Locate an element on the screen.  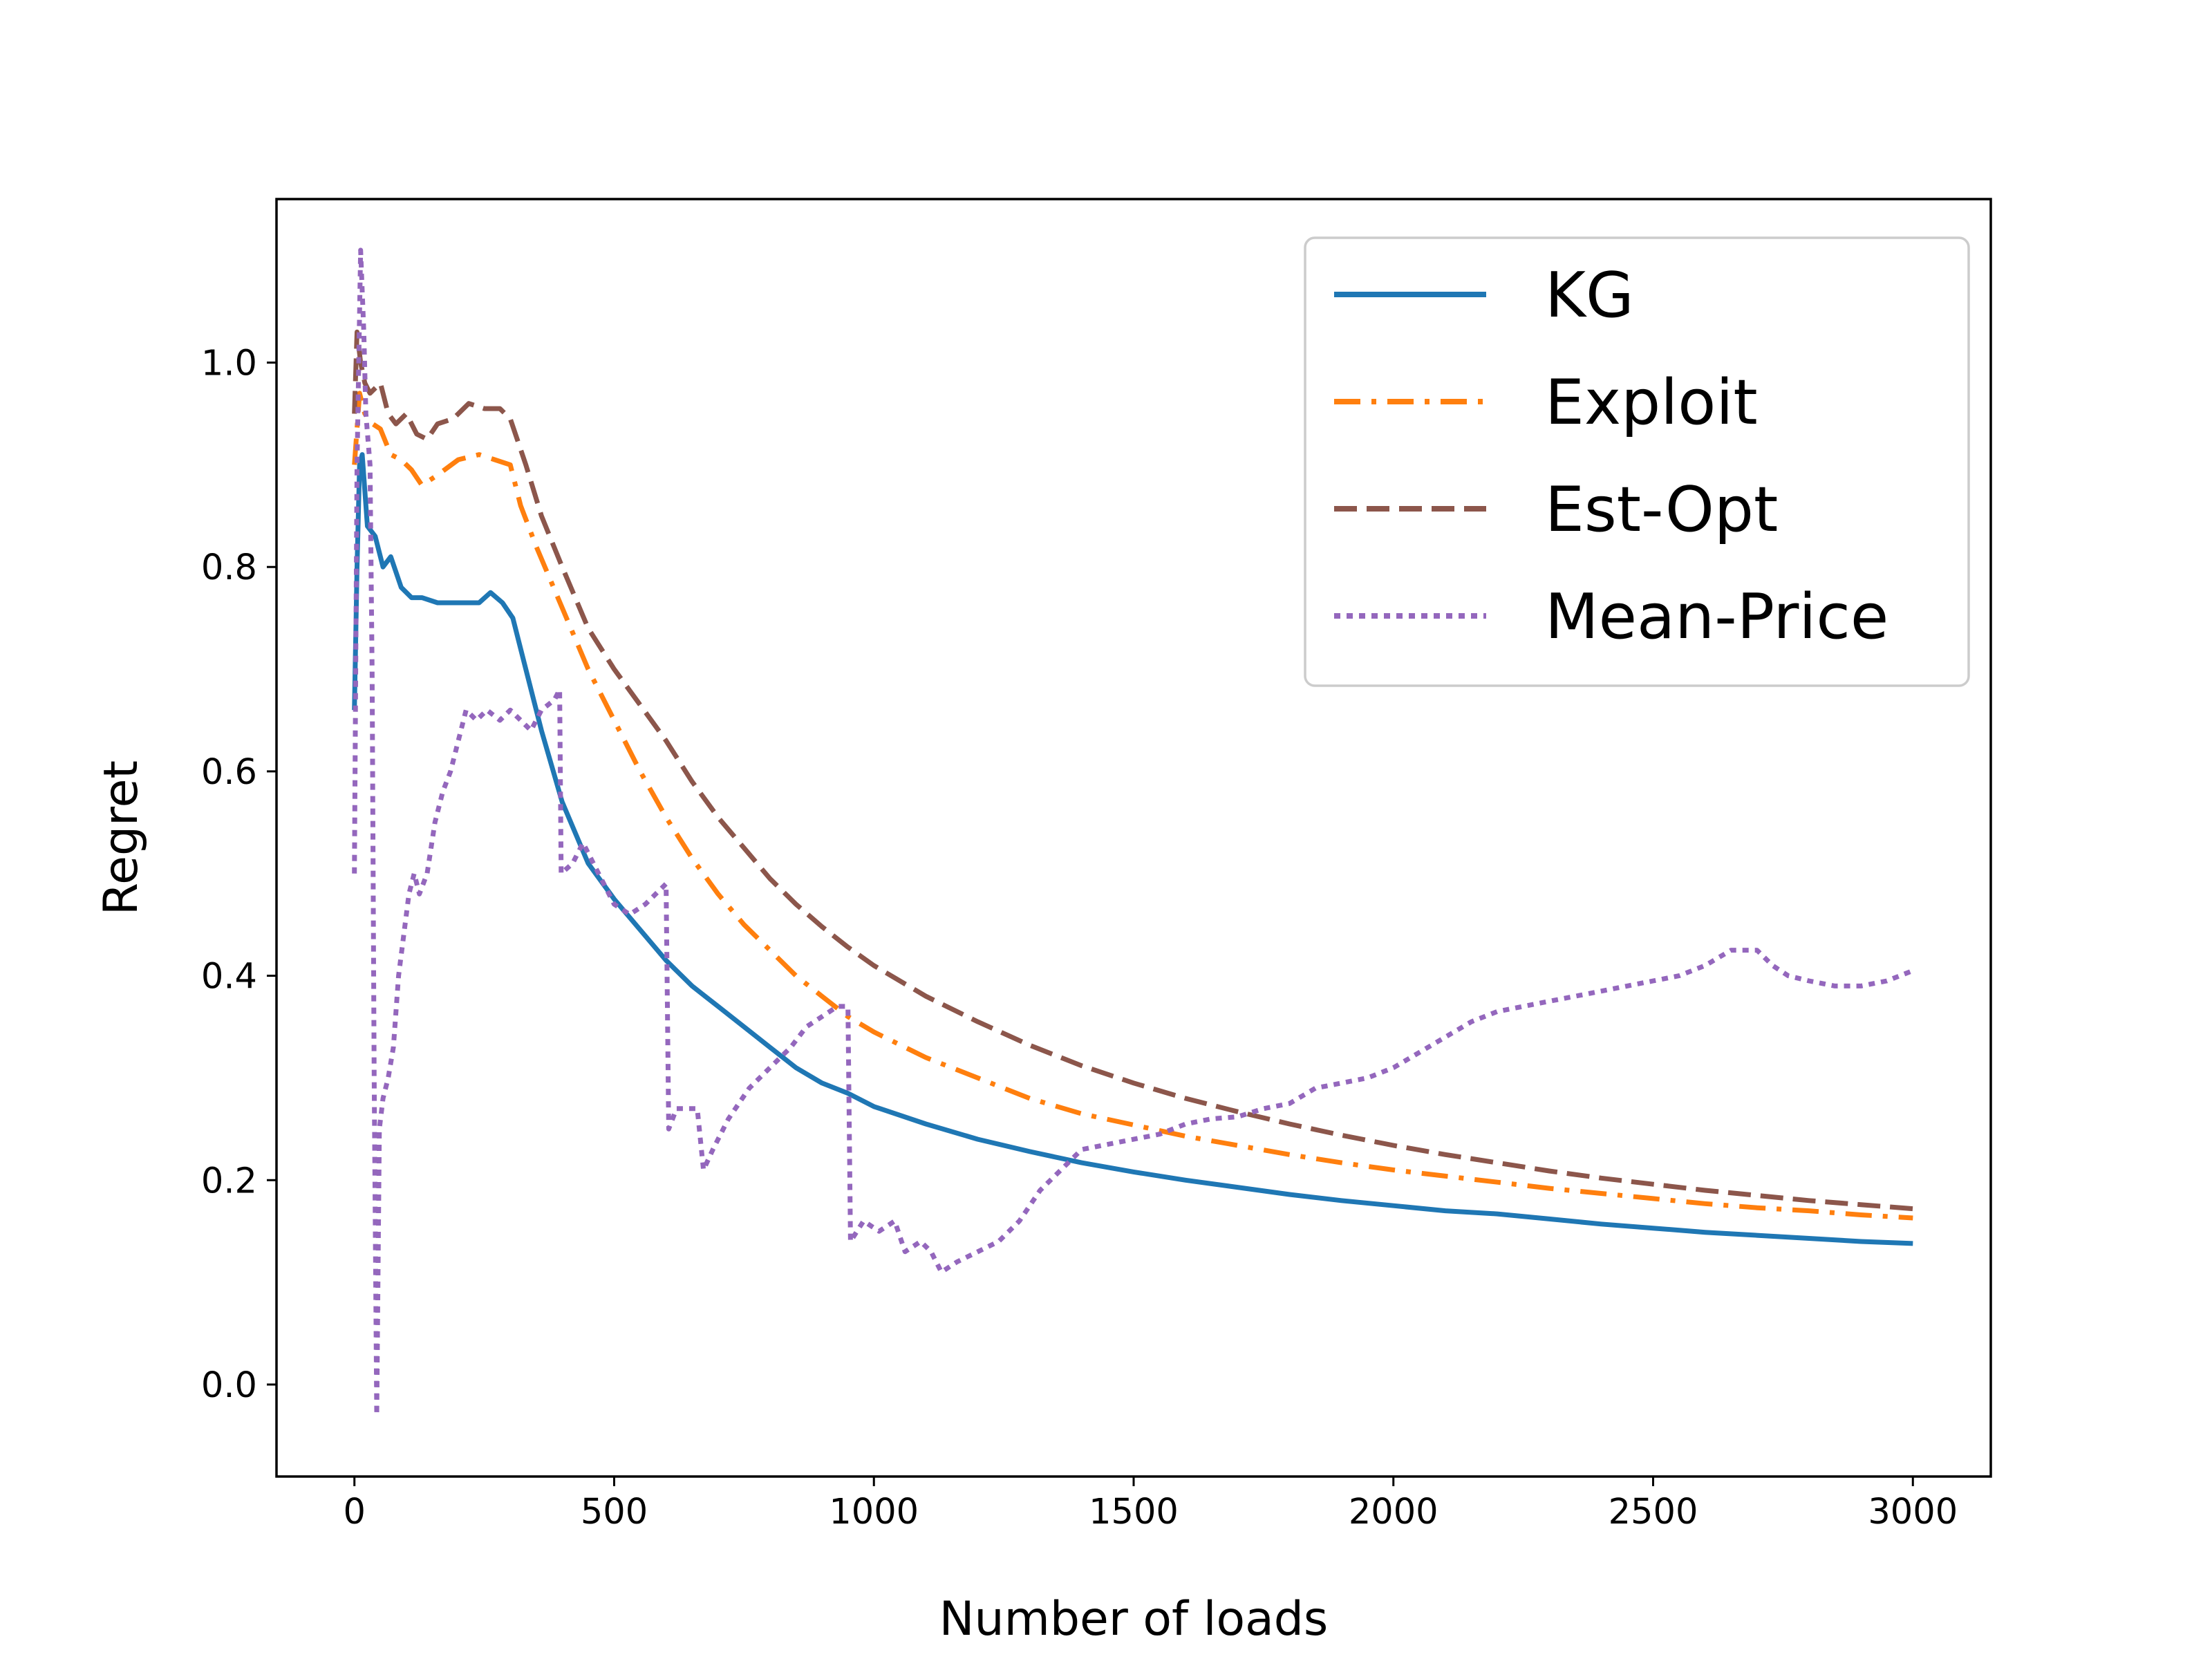
x-tick-label: 3000 is located at coordinates (1913, 1512).